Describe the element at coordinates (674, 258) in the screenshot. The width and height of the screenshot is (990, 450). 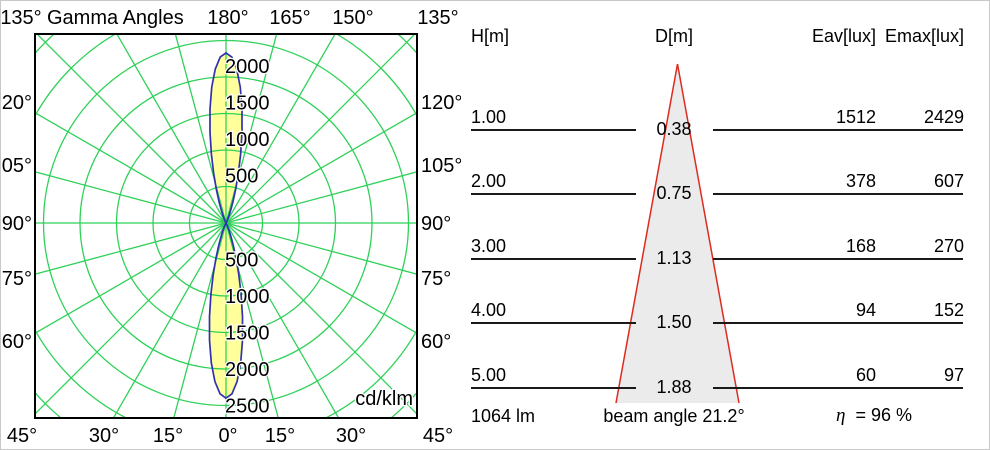
I see `d-value: 1.13` at that location.